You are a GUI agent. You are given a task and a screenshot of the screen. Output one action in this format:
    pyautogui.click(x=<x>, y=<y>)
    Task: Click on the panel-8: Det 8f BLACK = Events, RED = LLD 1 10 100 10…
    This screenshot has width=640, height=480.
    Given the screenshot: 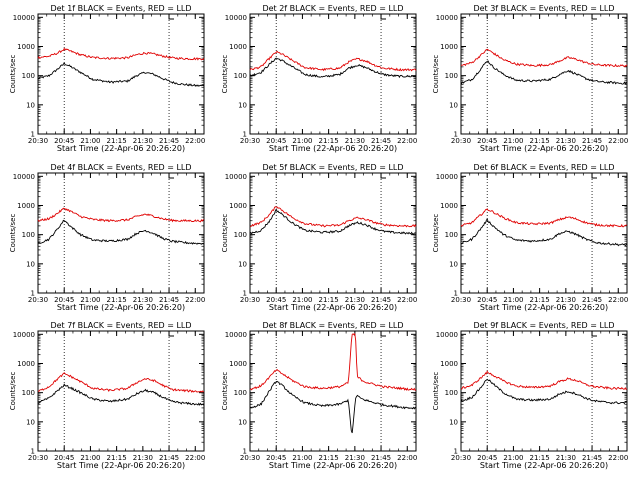 What is the action you would take?
    pyautogui.click(x=319, y=395)
    